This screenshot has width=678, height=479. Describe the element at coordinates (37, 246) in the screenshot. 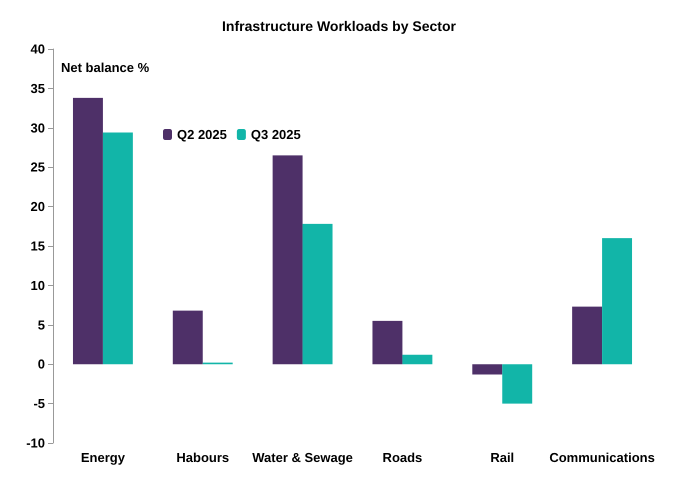

I see `y-tick-label: 15` at that location.